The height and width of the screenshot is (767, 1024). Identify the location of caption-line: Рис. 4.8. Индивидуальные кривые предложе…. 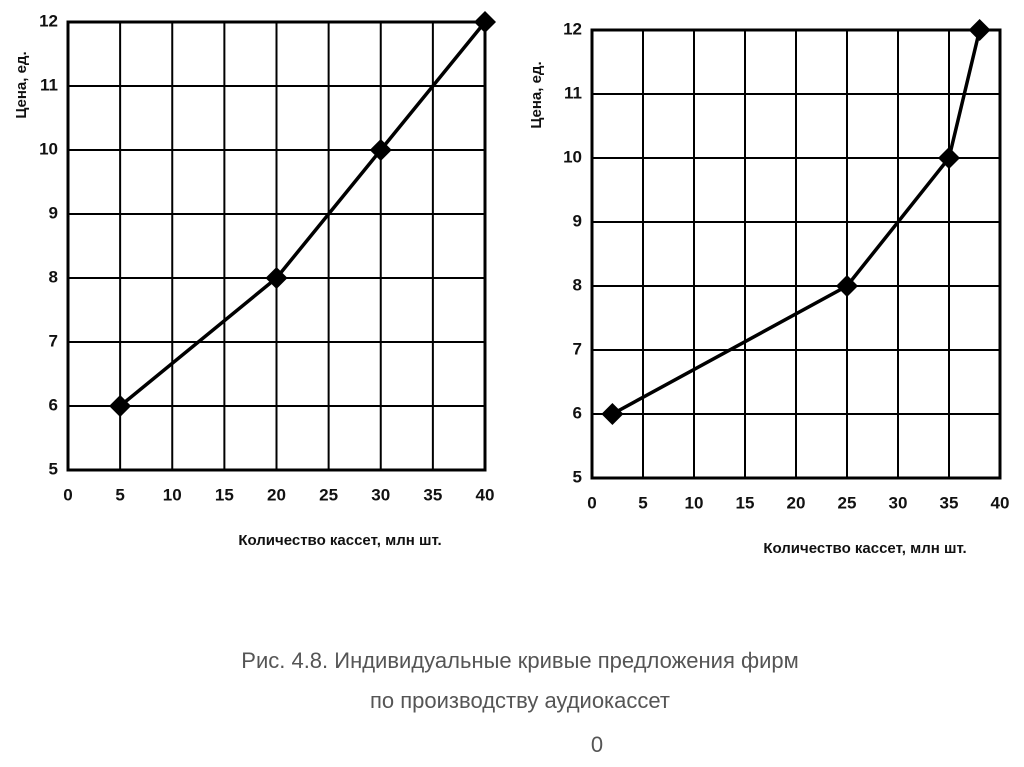
(519, 660).